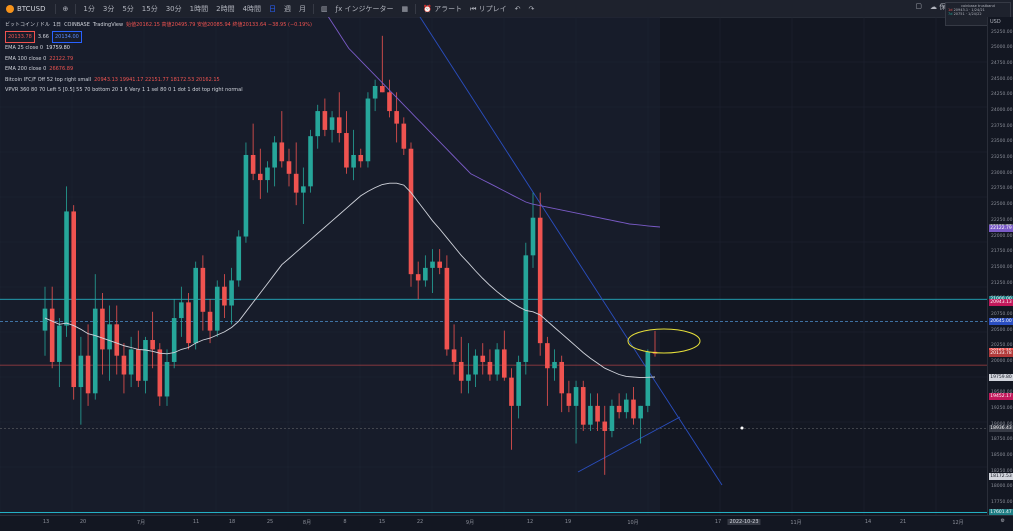 Image resolution: width=1013 pixels, height=531 pixels. I want to click on timeframe-9: 週, so click(288, 8).